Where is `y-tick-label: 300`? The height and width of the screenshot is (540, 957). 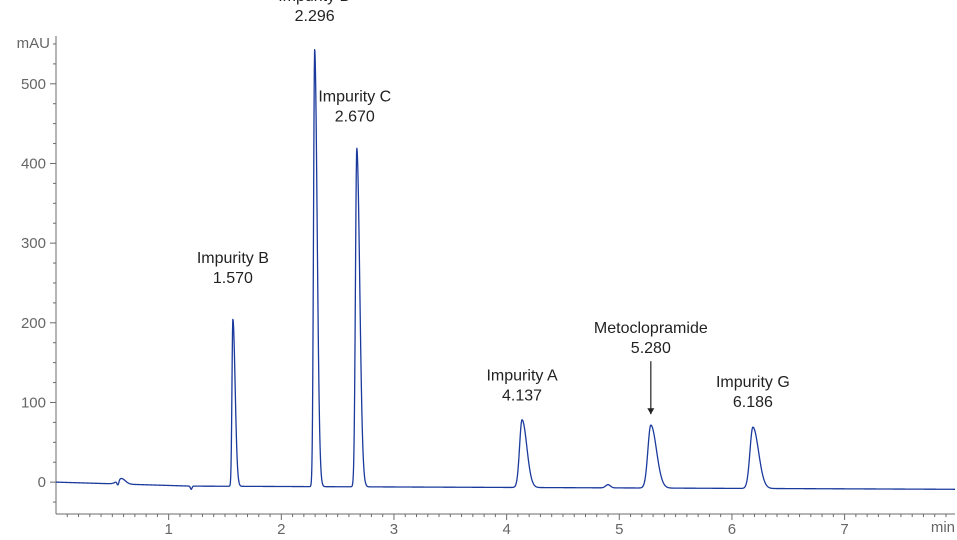 y-tick-label: 300 is located at coordinates (33, 243).